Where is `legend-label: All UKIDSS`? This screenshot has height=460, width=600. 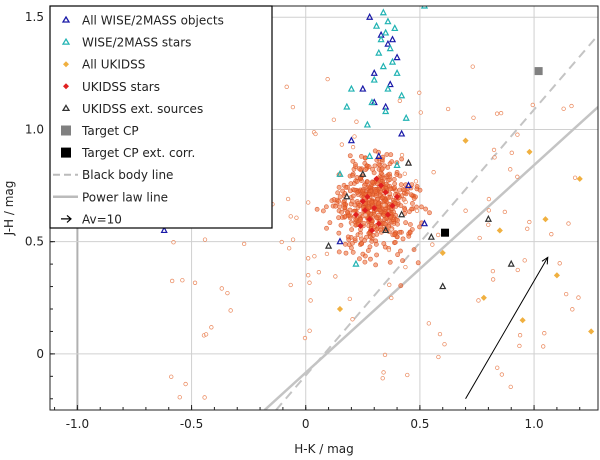
legend-label: All UKIDSS is located at coordinates (113, 65).